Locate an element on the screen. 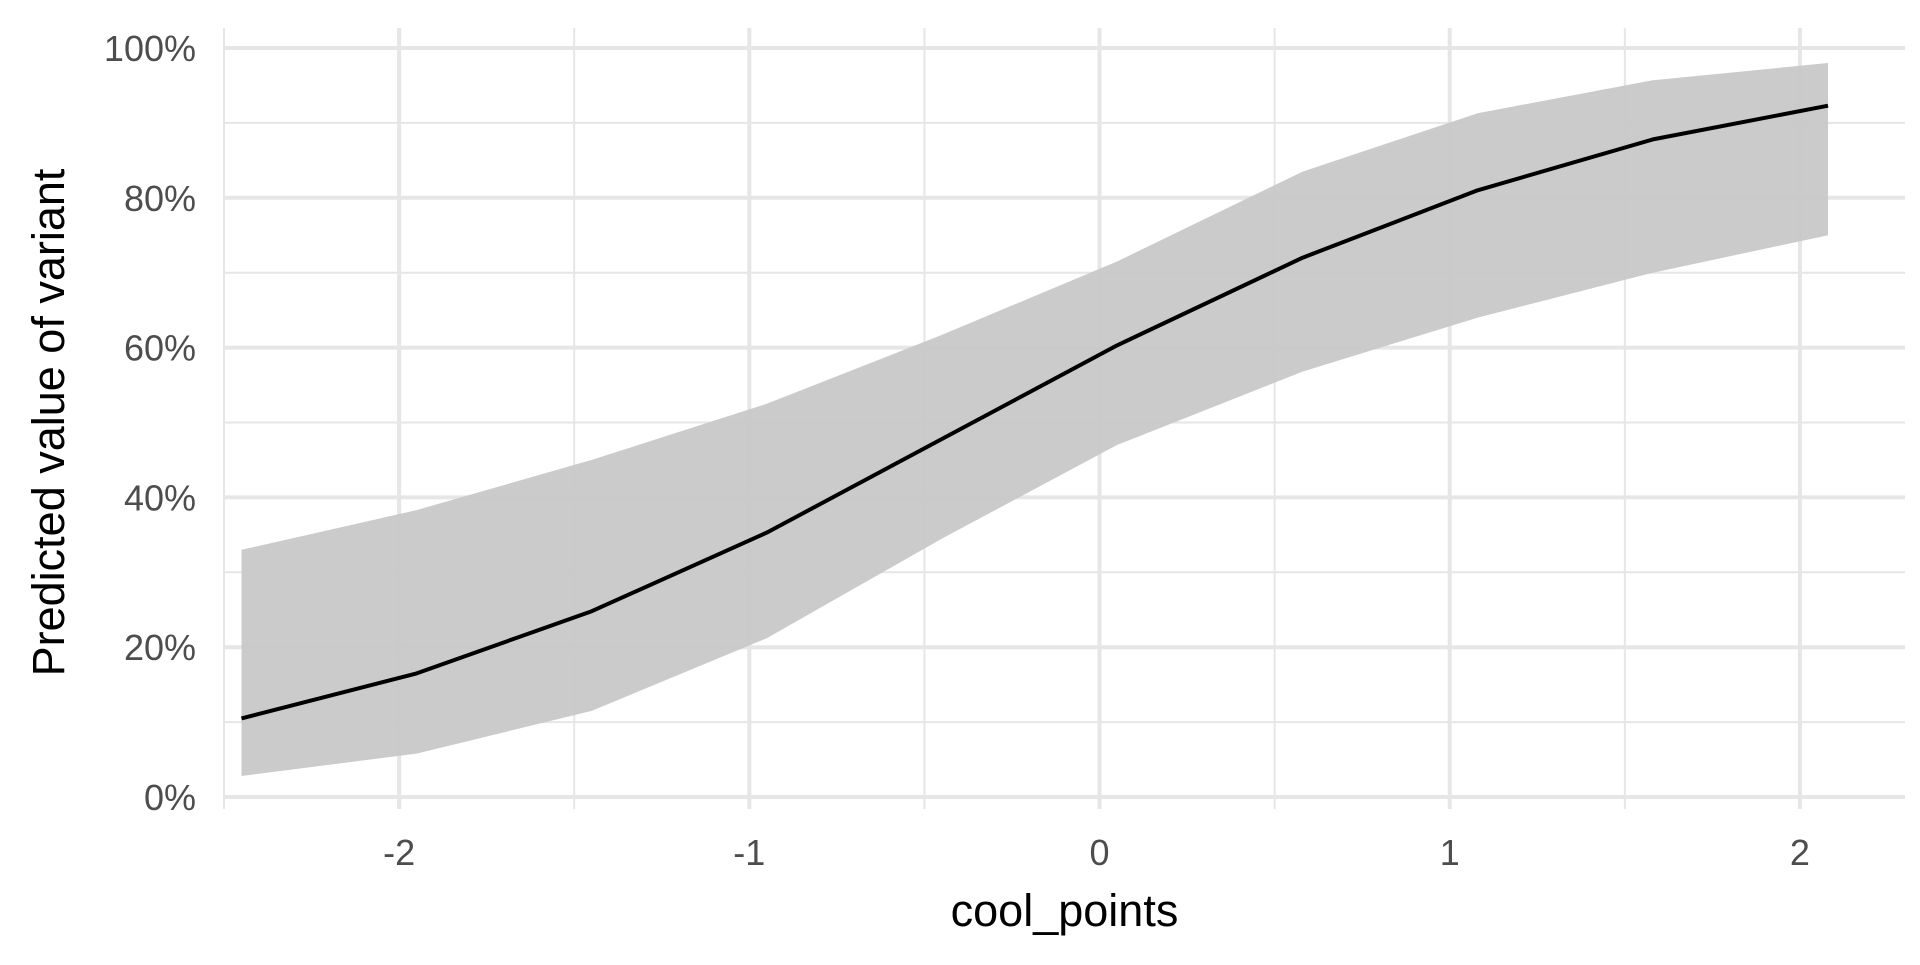 The width and height of the screenshot is (1920, 965). y-tick-label: 0% is located at coordinates (170, 797).